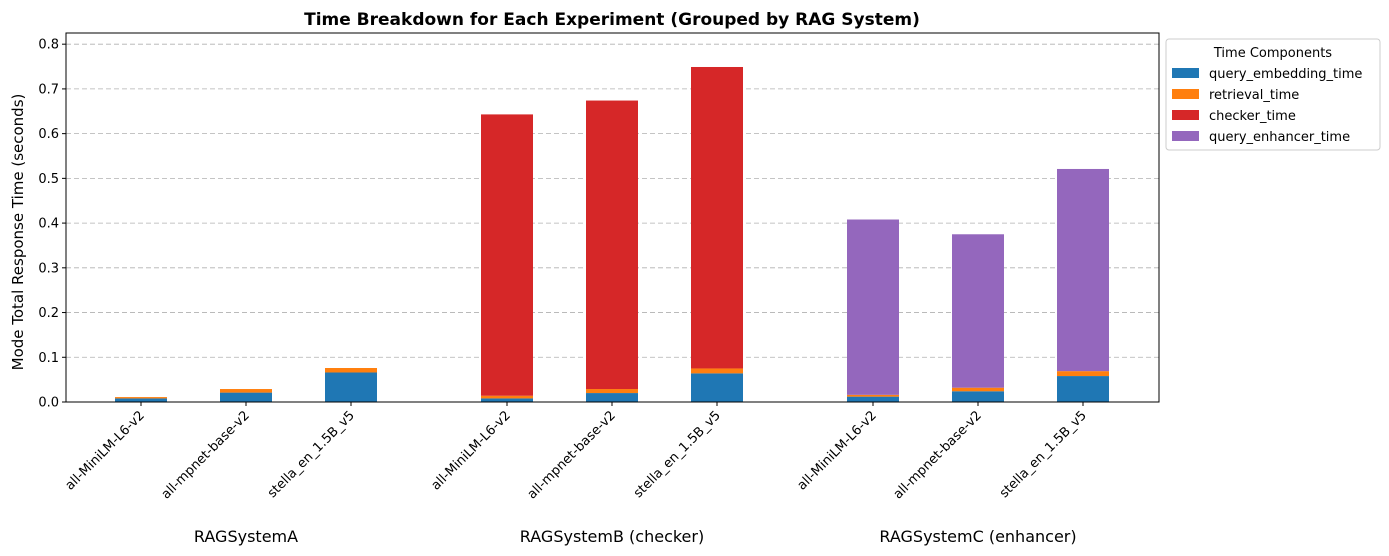  What do you see at coordinates (1043, 454) in the screenshot?
I see `x-tick-label-8: stella_en_1.5B_v5` at bounding box center [1043, 454].